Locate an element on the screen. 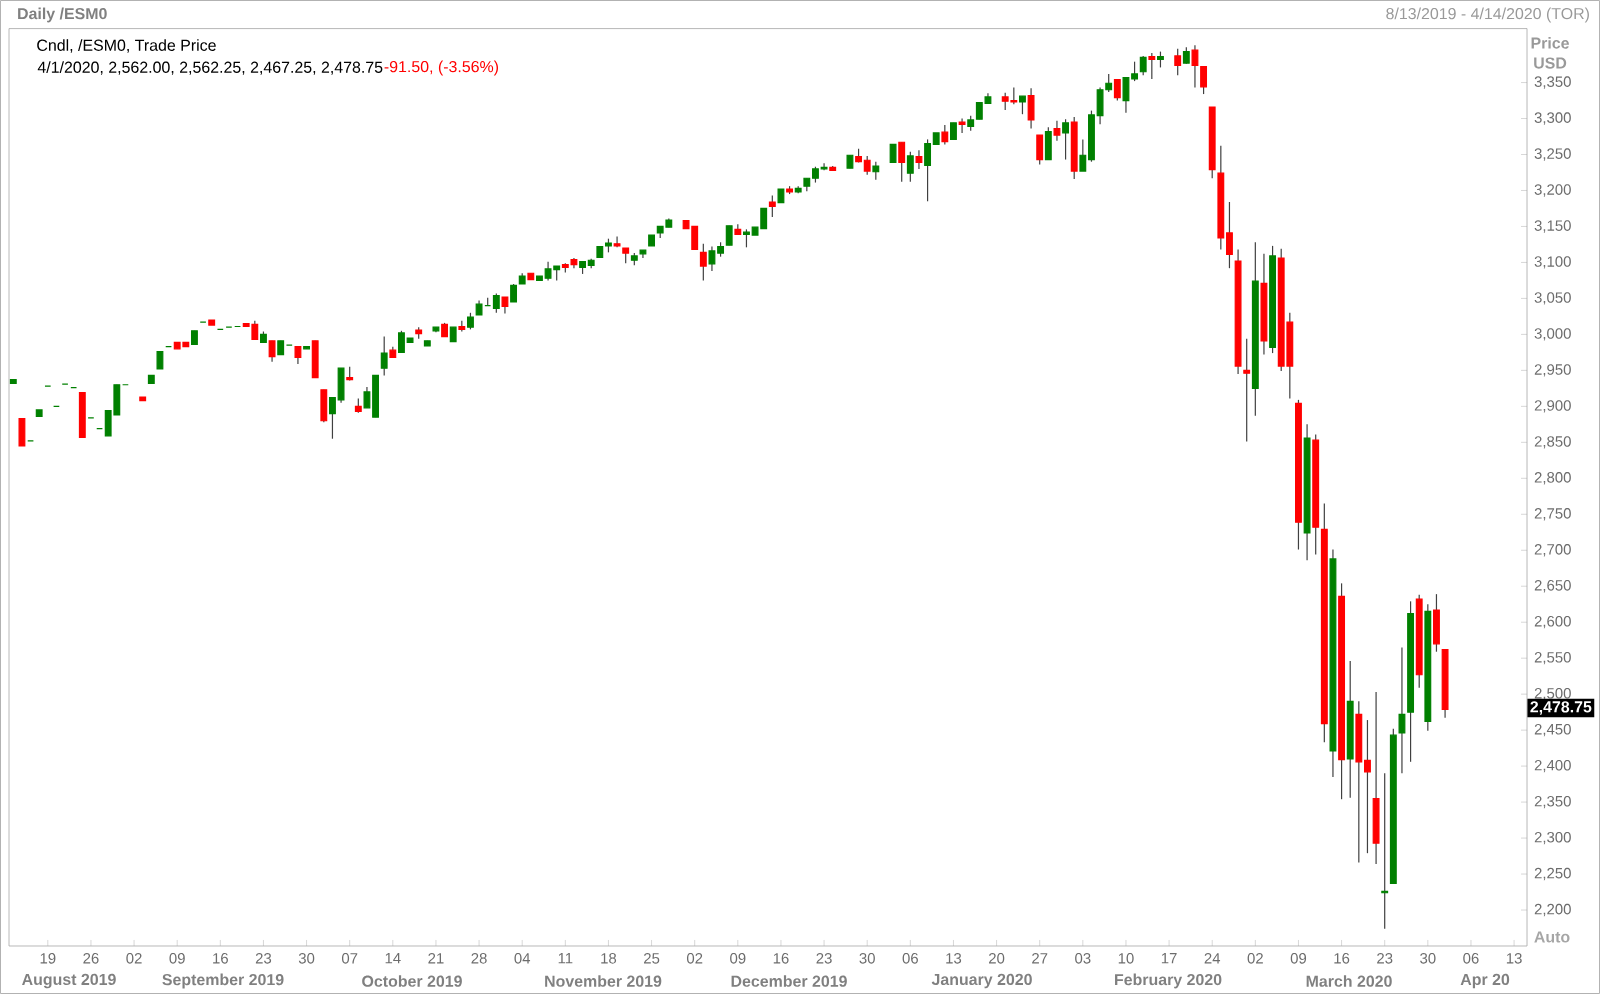 The width and height of the screenshot is (1600, 994). x-tick-label: 06 is located at coordinates (910, 958).